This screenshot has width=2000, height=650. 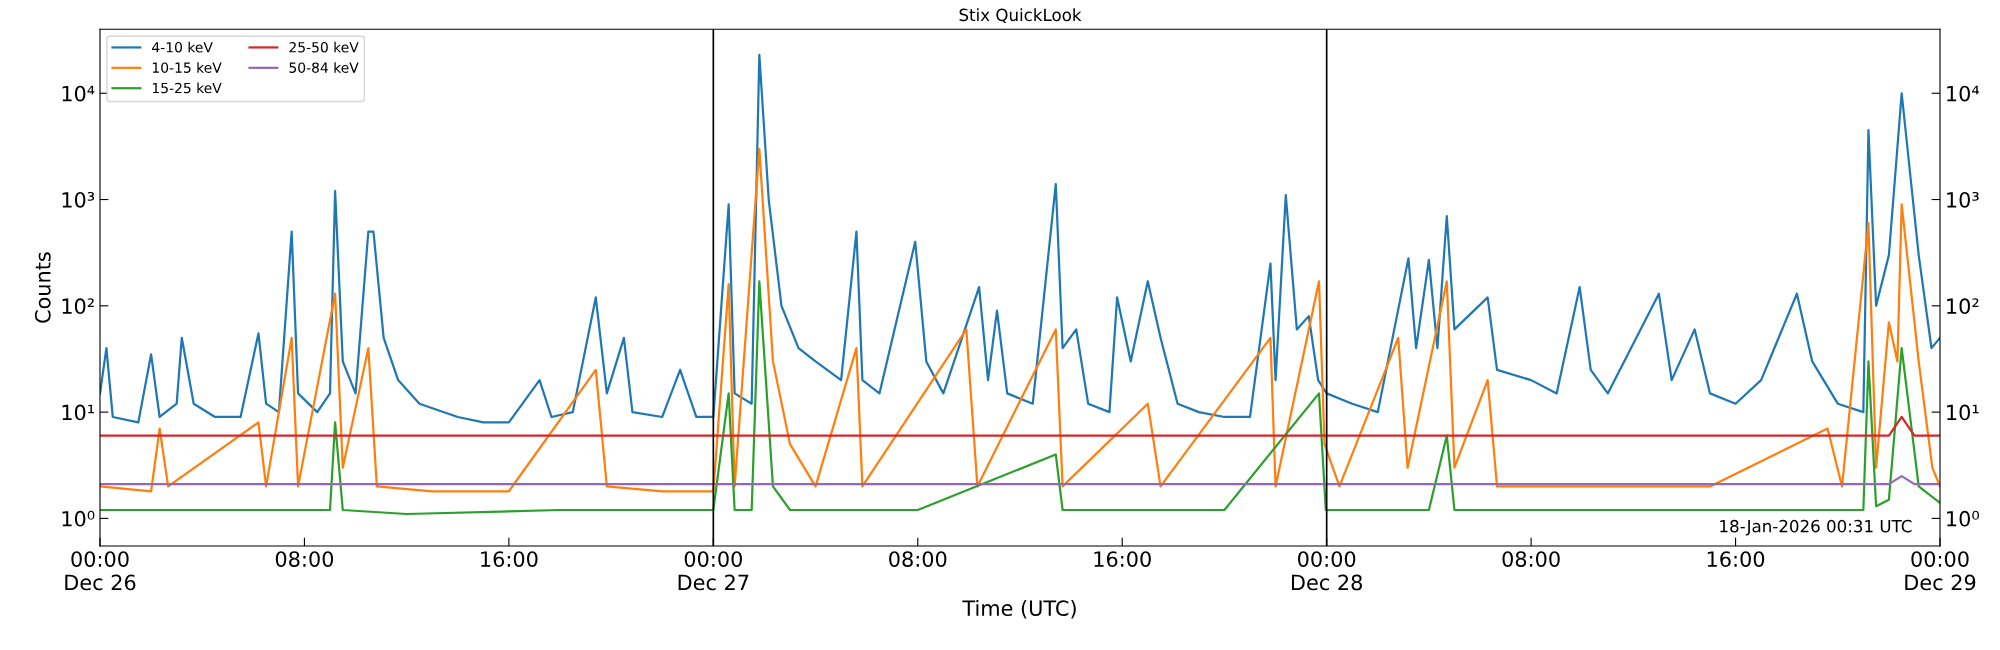 I want to click on annotation: 18-Jan-2026 00:31 UTC, so click(x=1816, y=527).